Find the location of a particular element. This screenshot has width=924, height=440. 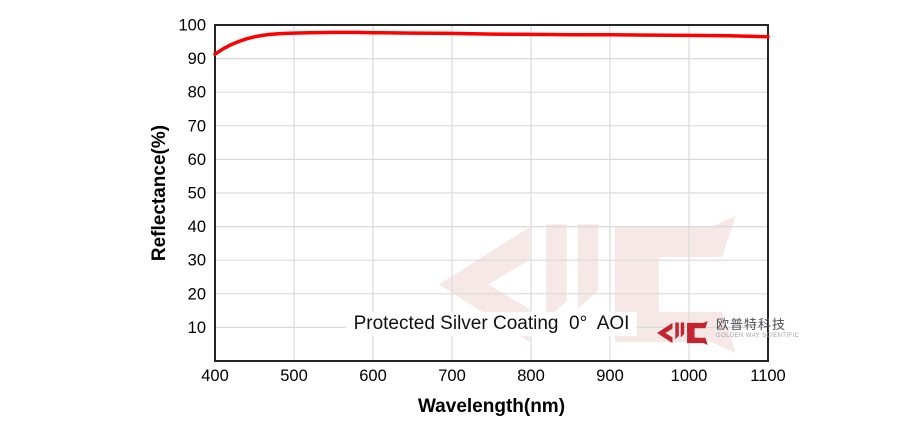

logo-company-name-en: GOLDEN WAY SCIENTIFIC is located at coordinates (758, 336).